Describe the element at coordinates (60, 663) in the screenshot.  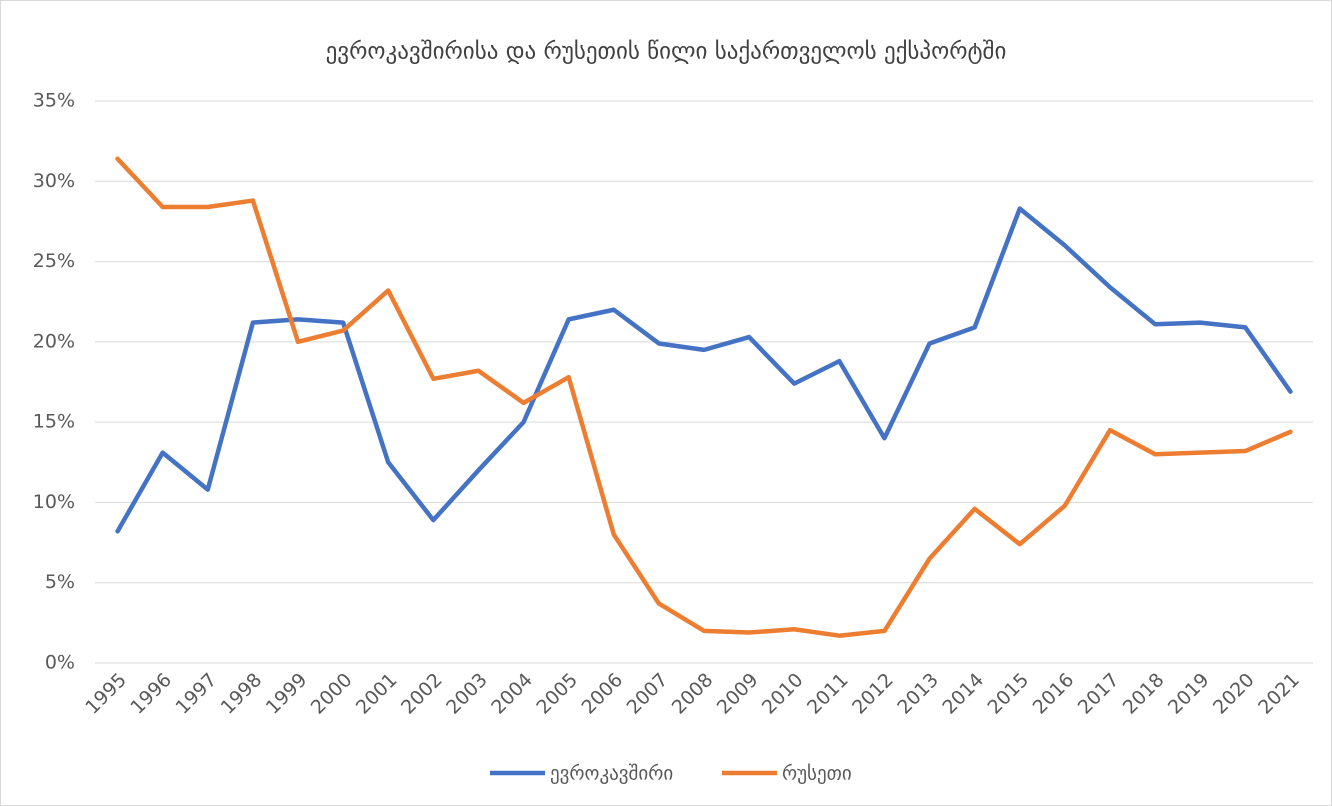
I see `y-tick-label: 0%` at that location.